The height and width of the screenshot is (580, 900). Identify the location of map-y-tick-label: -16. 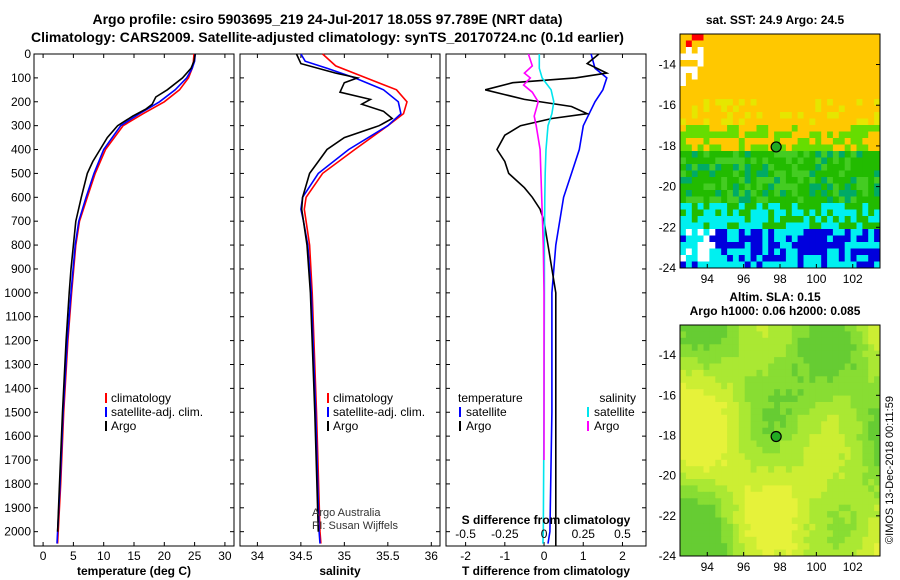
(668, 395).